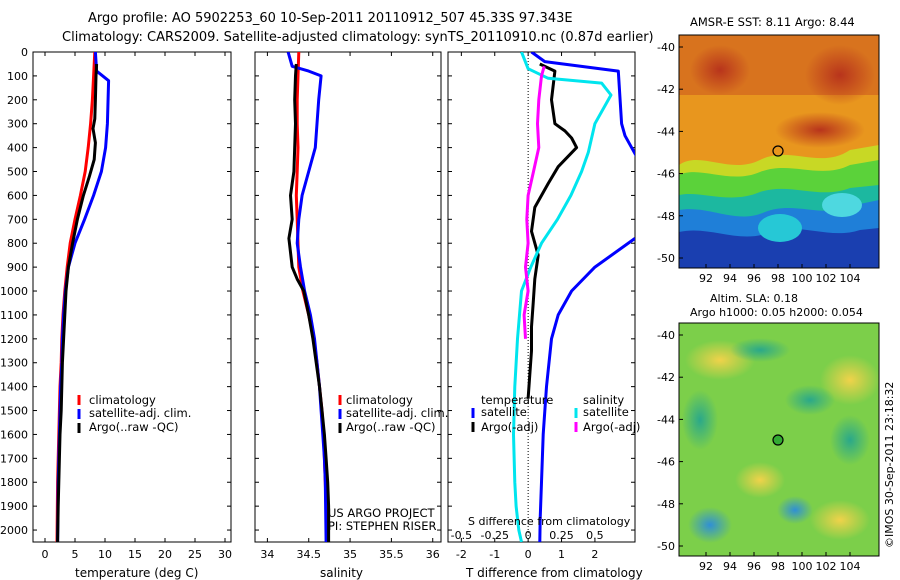 This screenshot has width=900, height=580. What do you see at coordinates (75, 554) in the screenshot?
I see `x-tick-label: 5` at bounding box center [75, 554].